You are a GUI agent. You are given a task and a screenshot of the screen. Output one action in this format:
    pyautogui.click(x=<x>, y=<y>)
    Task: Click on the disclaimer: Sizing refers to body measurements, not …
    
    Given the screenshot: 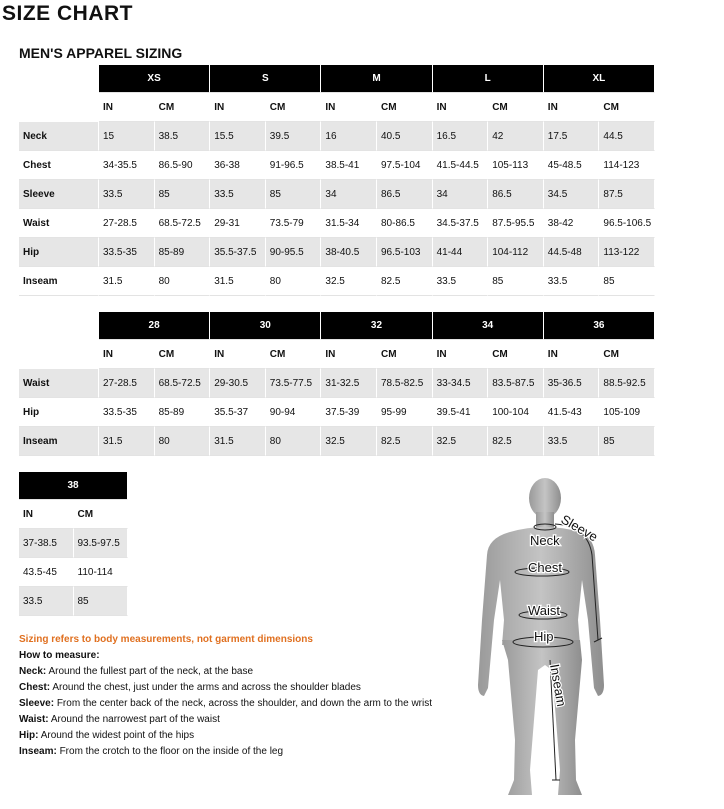 What is the action you would take?
    pyautogui.click(x=166, y=639)
    